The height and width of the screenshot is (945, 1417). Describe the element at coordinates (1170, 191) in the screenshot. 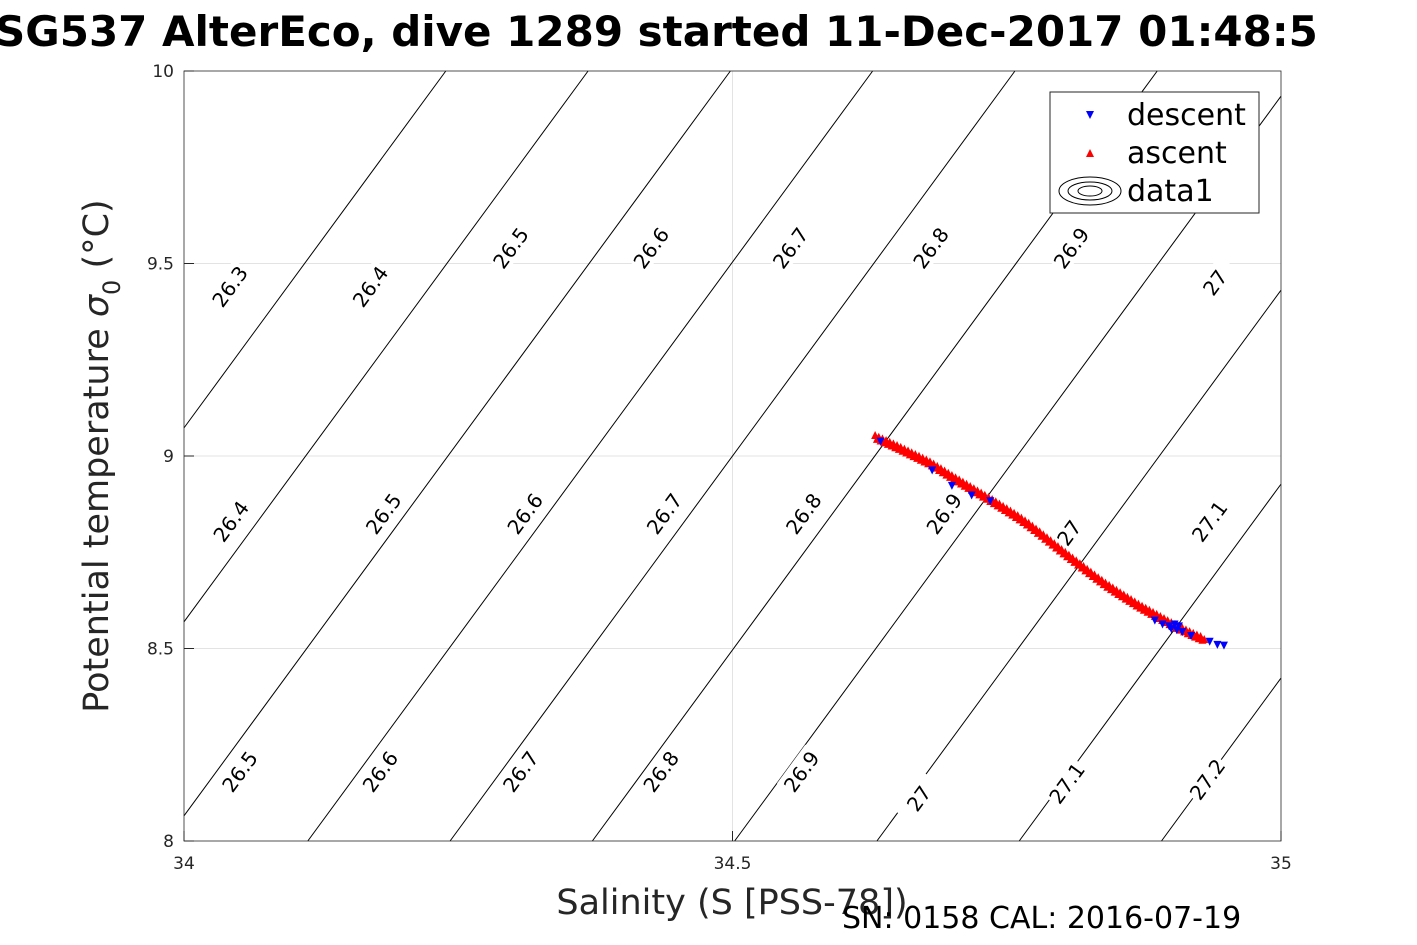

I see `legend-data1-label: data1` at that location.